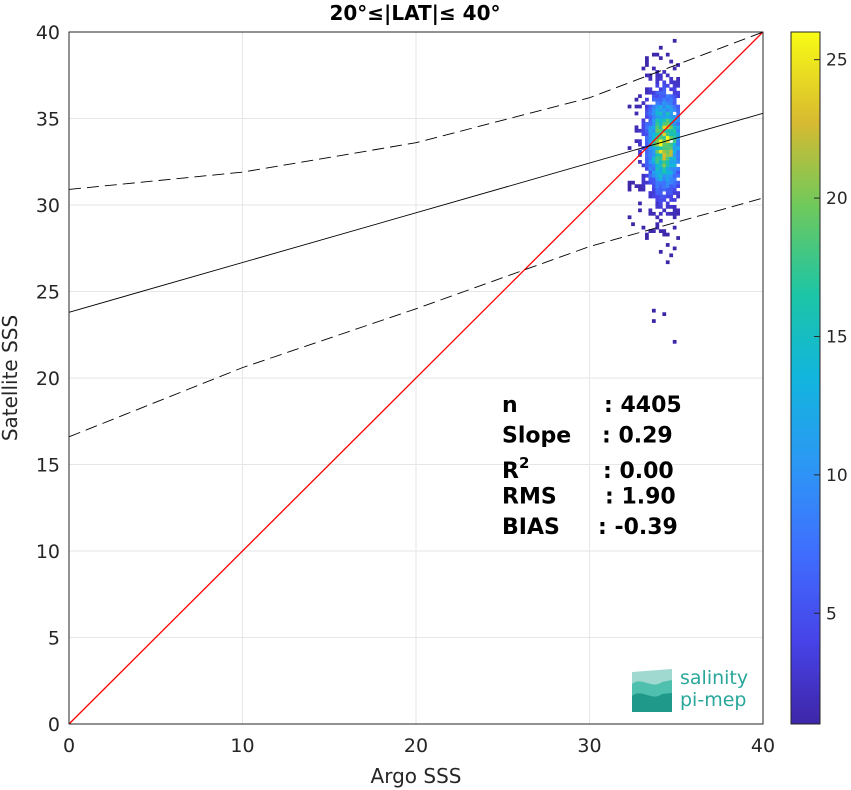  What do you see at coordinates (640, 497) in the screenshot?
I see `stat-value: : 1.90` at bounding box center [640, 497].